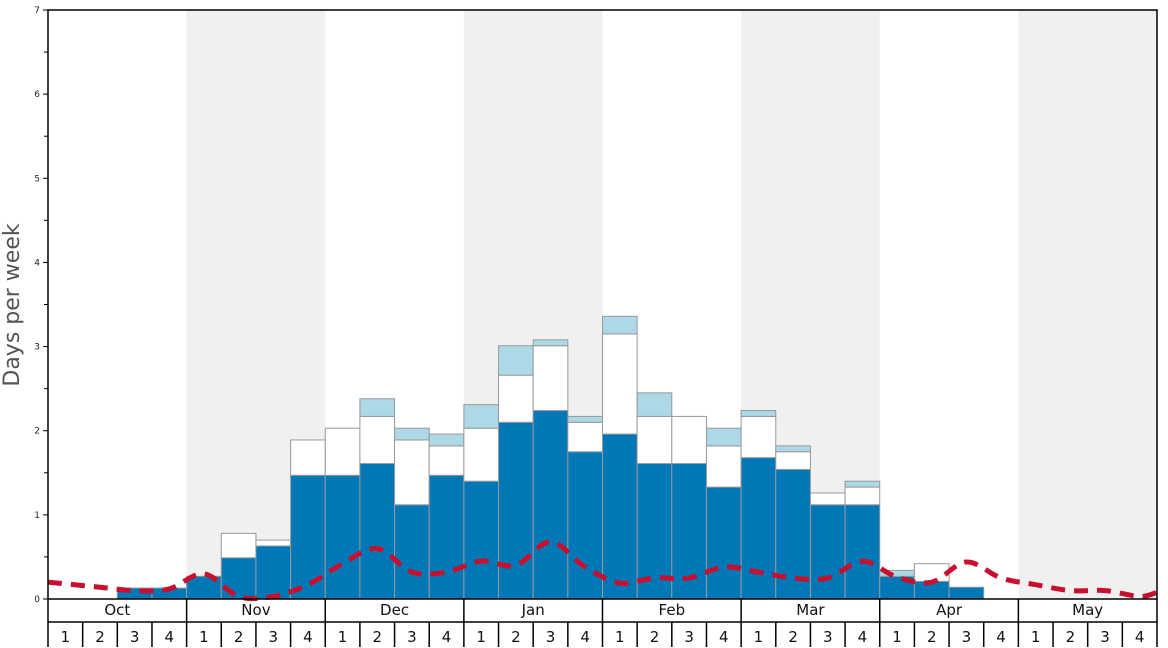 The width and height of the screenshot is (1168, 648). I want to click on trend-line-layer, so click(602, 570).